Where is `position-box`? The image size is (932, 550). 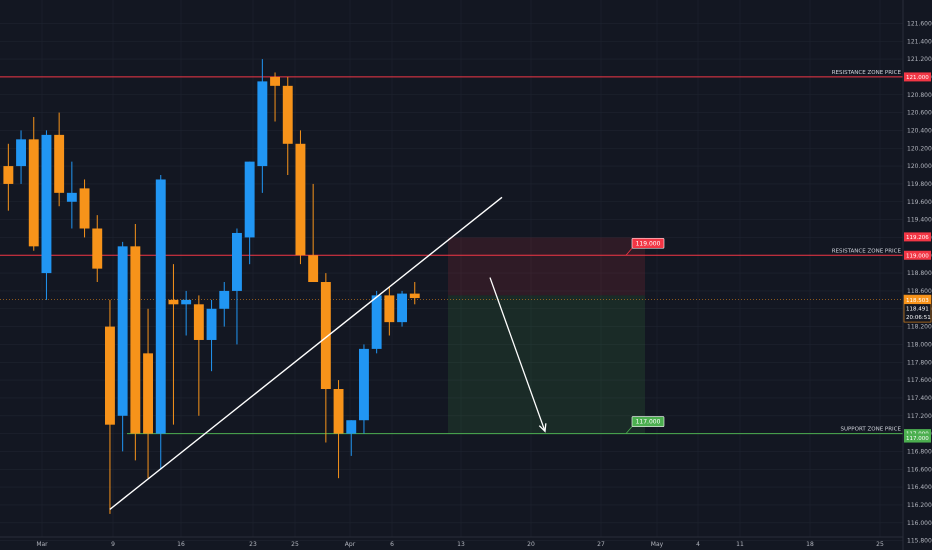
position-box is located at coordinates (546, 335).